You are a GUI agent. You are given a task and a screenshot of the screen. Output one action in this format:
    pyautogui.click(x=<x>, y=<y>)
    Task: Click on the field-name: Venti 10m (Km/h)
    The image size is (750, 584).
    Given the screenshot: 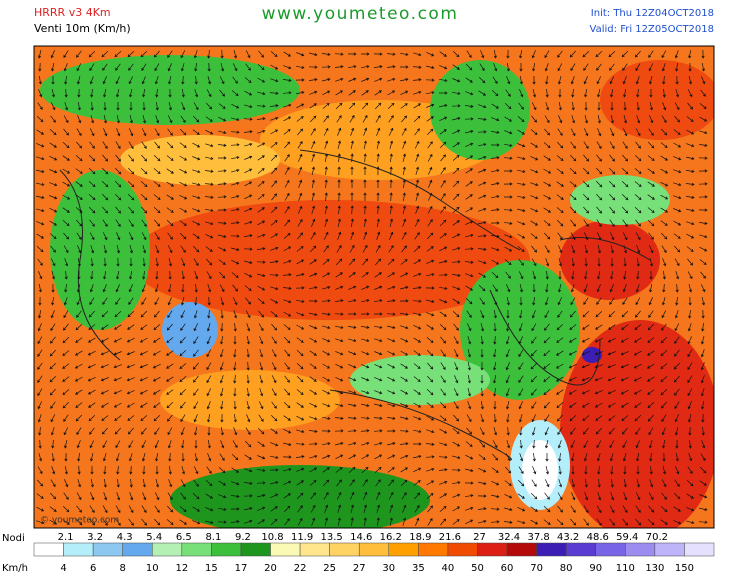 What is the action you would take?
    pyautogui.click(x=82, y=28)
    